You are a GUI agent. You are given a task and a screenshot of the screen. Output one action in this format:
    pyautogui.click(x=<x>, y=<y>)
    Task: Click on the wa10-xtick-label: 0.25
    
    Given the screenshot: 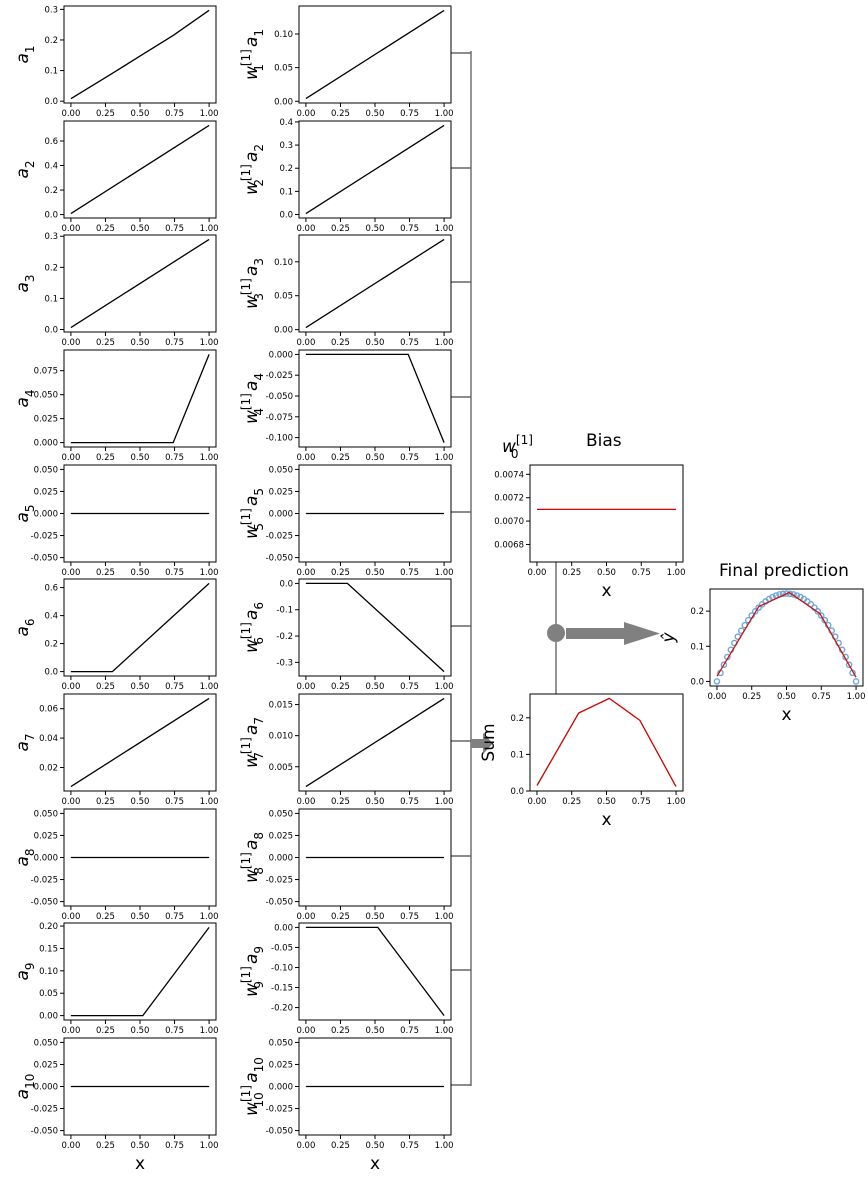 What is the action you would take?
    pyautogui.click(x=340, y=1146)
    